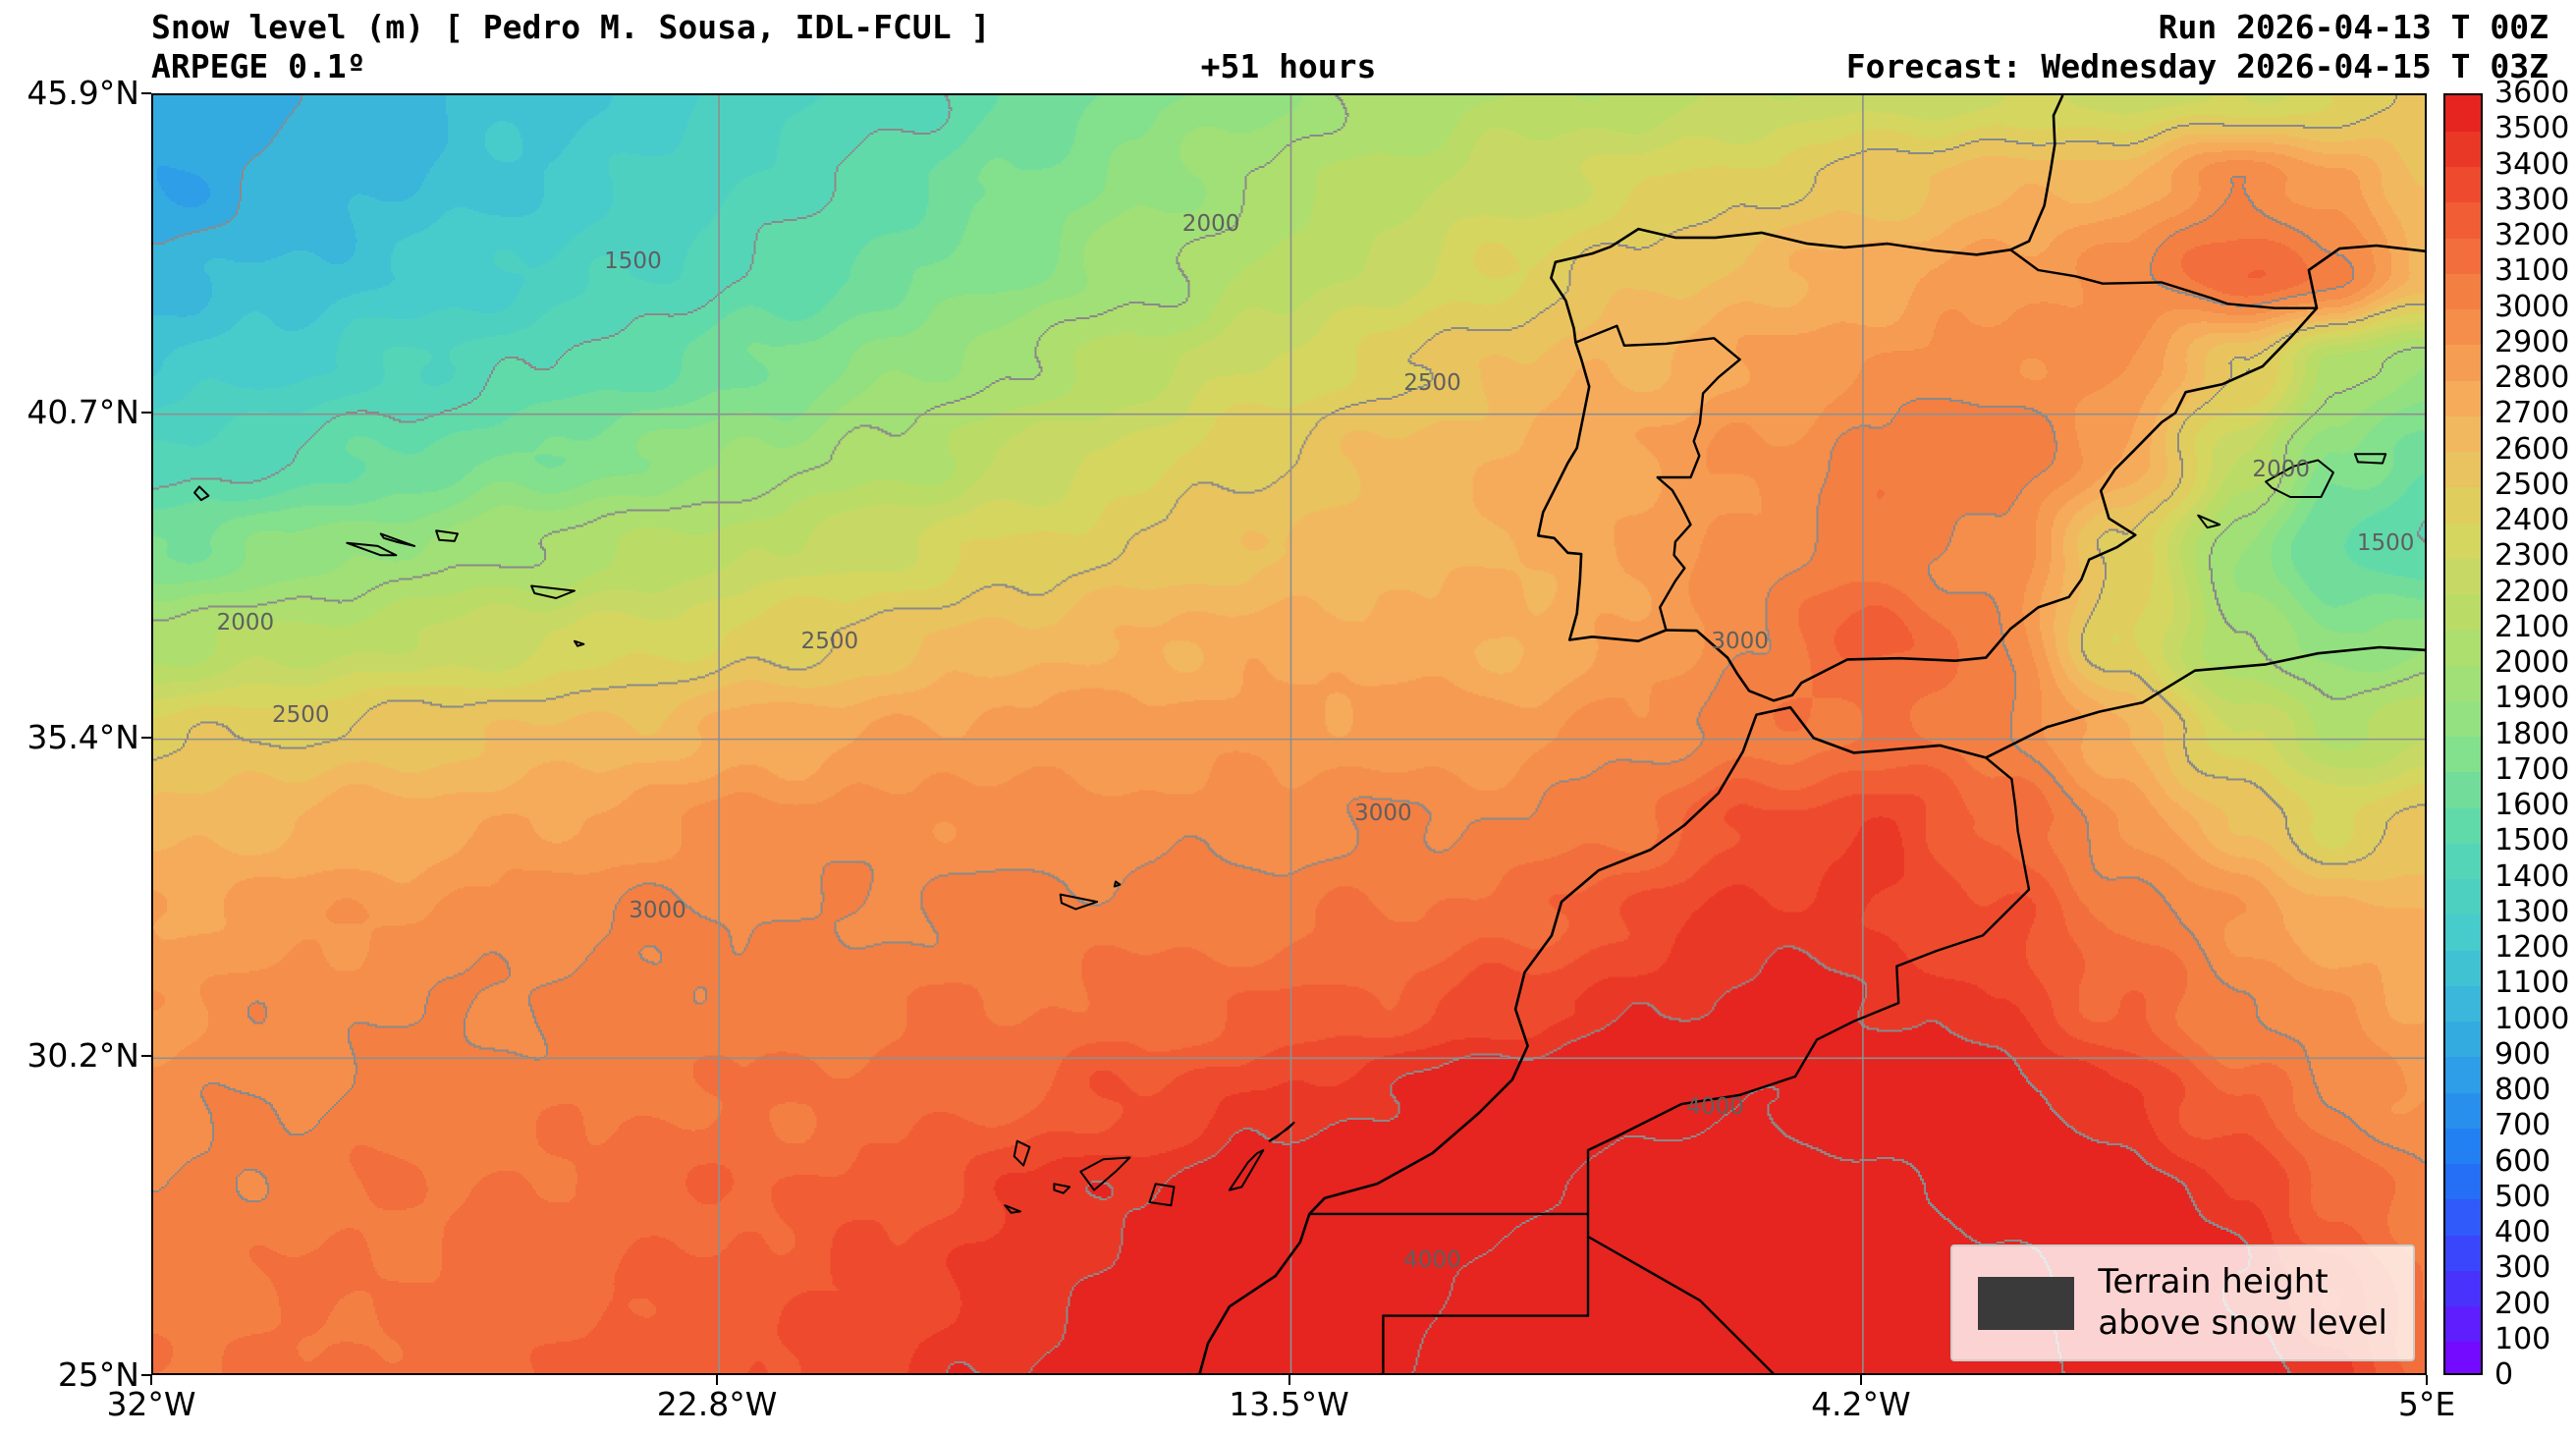 This screenshot has width=2576, height=1437. Describe the element at coordinates (1117, 884) in the screenshot. I see `island-porto_santo` at that location.